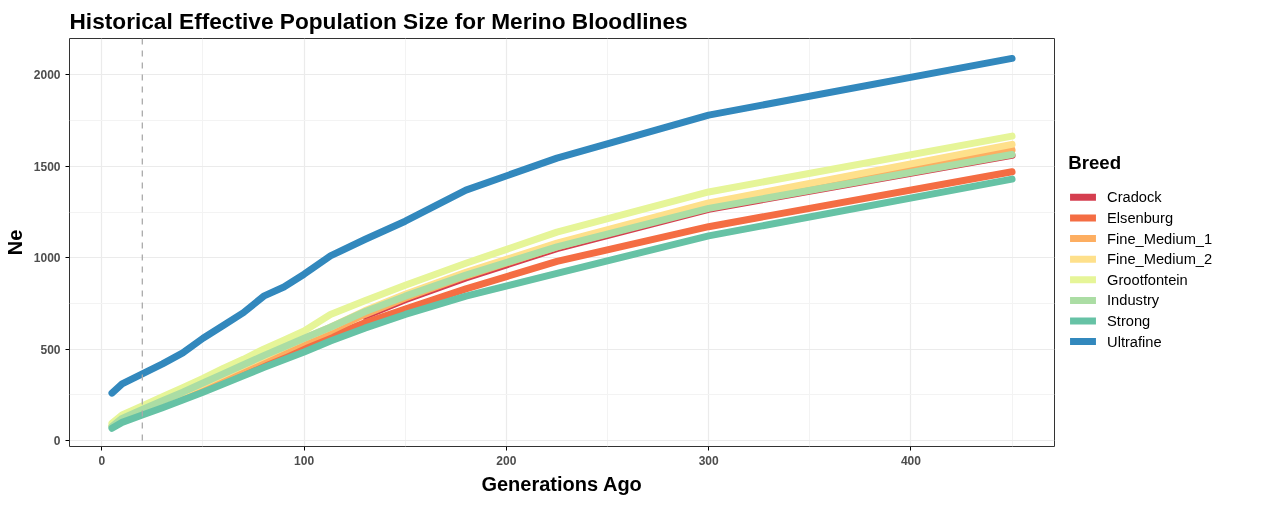 This screenshot has width=1271, height=515. What do you see at coordinates (47, 258) in the screenshot?
I see `y-tick-label: 1000` at bounding box center [47, 258].